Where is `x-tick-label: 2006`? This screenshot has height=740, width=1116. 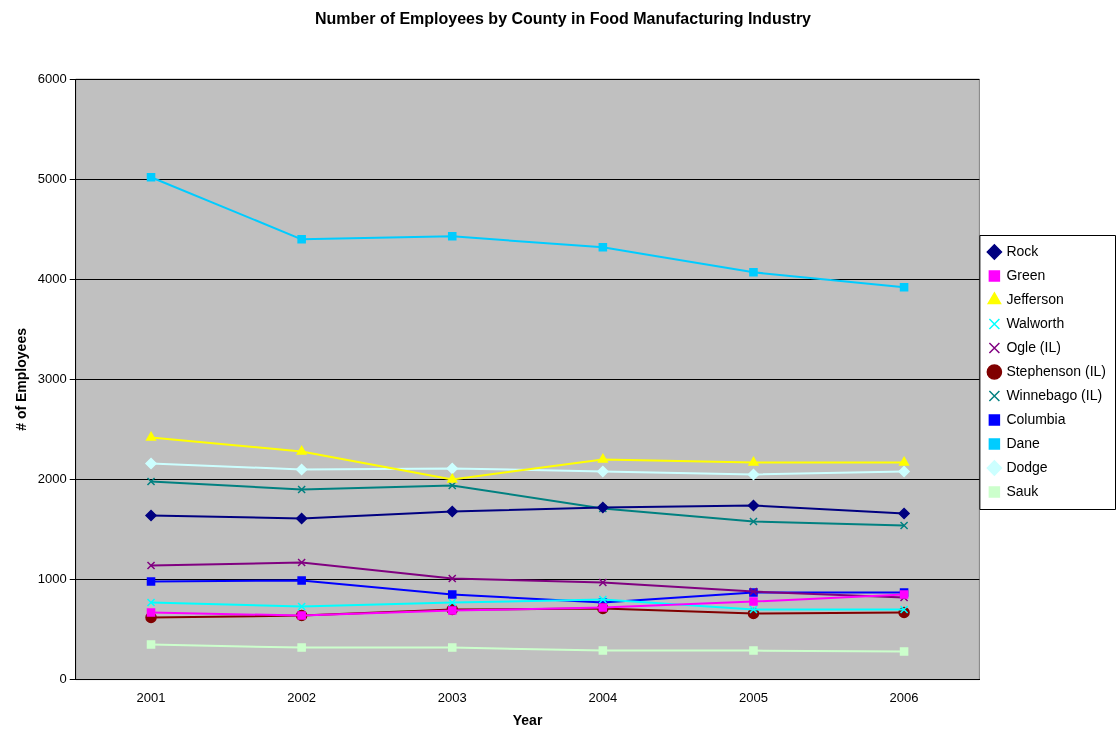
x-tick-label: 2006 is located at coordinates (904, 697).